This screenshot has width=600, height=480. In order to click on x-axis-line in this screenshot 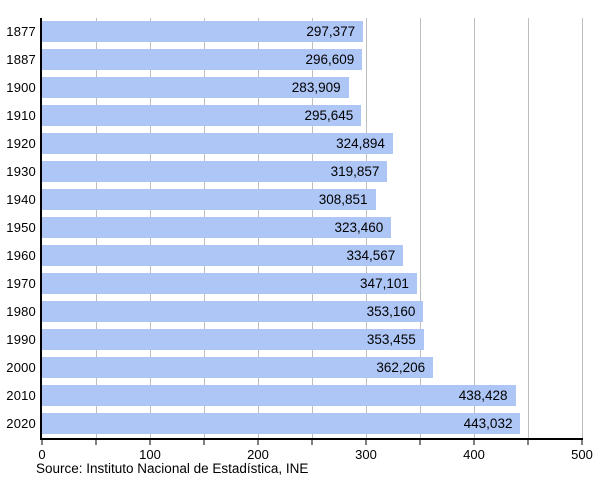, I will do `click(311, 439)`.